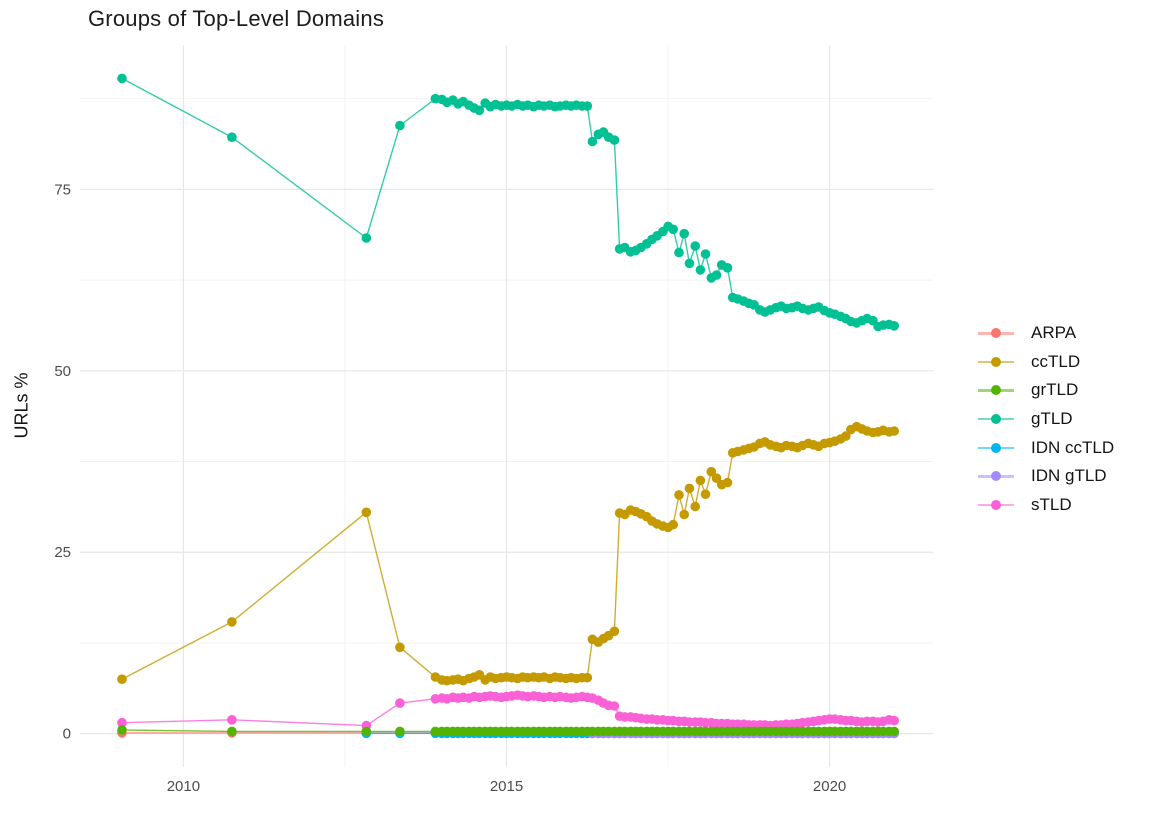 The width and height of the screenshot is (1164, 827). Describe the element at coordinates (1055, 390) in the screenshot. I see `legend-label: grTLD` at that location.